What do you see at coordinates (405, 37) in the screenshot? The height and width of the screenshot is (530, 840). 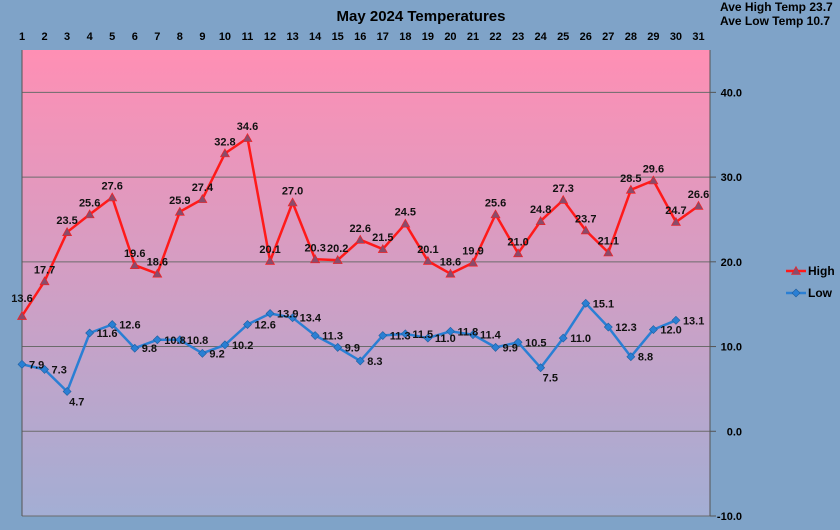 I see `x-tick-label: 18` at bounding box center [405, 37].